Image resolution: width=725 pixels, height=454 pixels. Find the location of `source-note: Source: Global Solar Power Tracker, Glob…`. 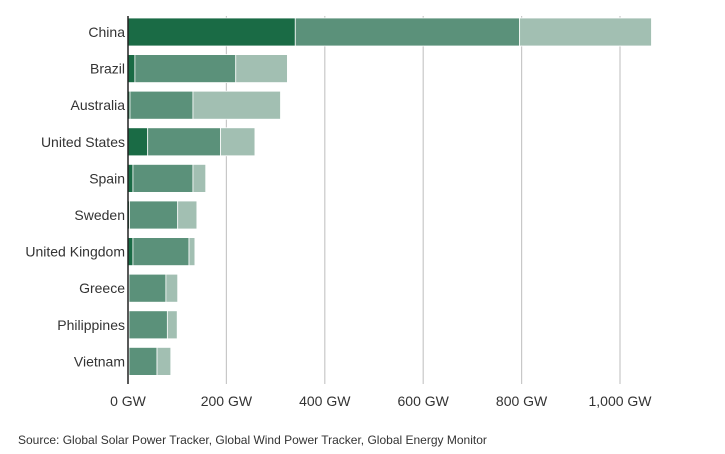

source-note: Source: Global Solar Power Tracker, Glob… is located at coordinates (252, 440).